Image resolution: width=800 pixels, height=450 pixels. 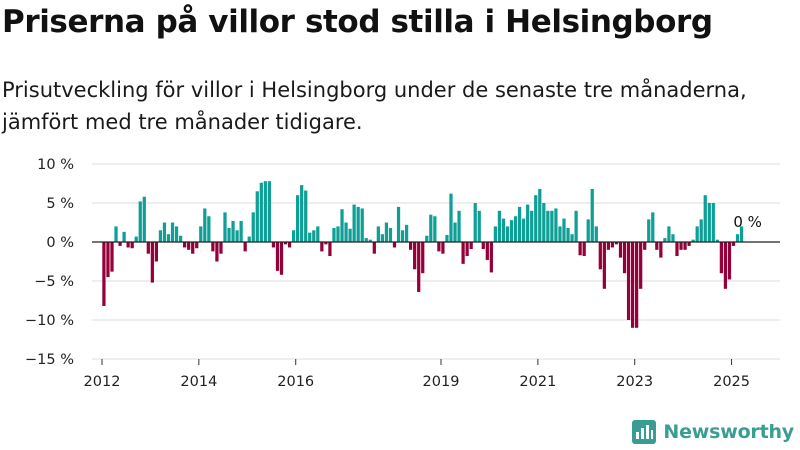 What do you see at coordinates (441, 382) in the screenshot?
I see `x-tick-label: 2019` at bounding box center [441, 382].